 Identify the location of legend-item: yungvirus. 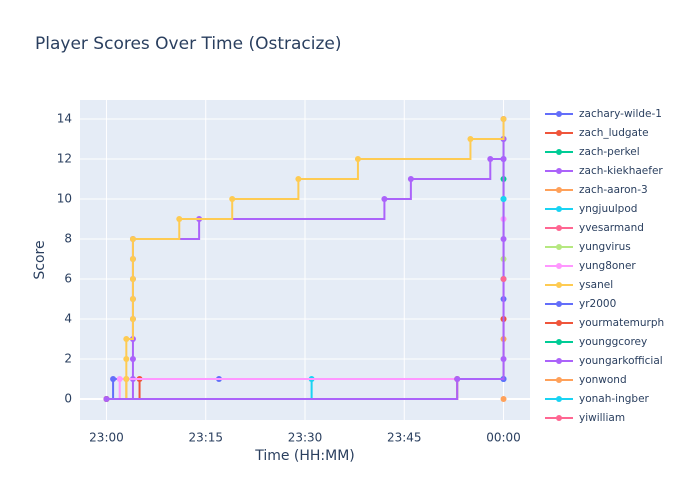
(588, 247).